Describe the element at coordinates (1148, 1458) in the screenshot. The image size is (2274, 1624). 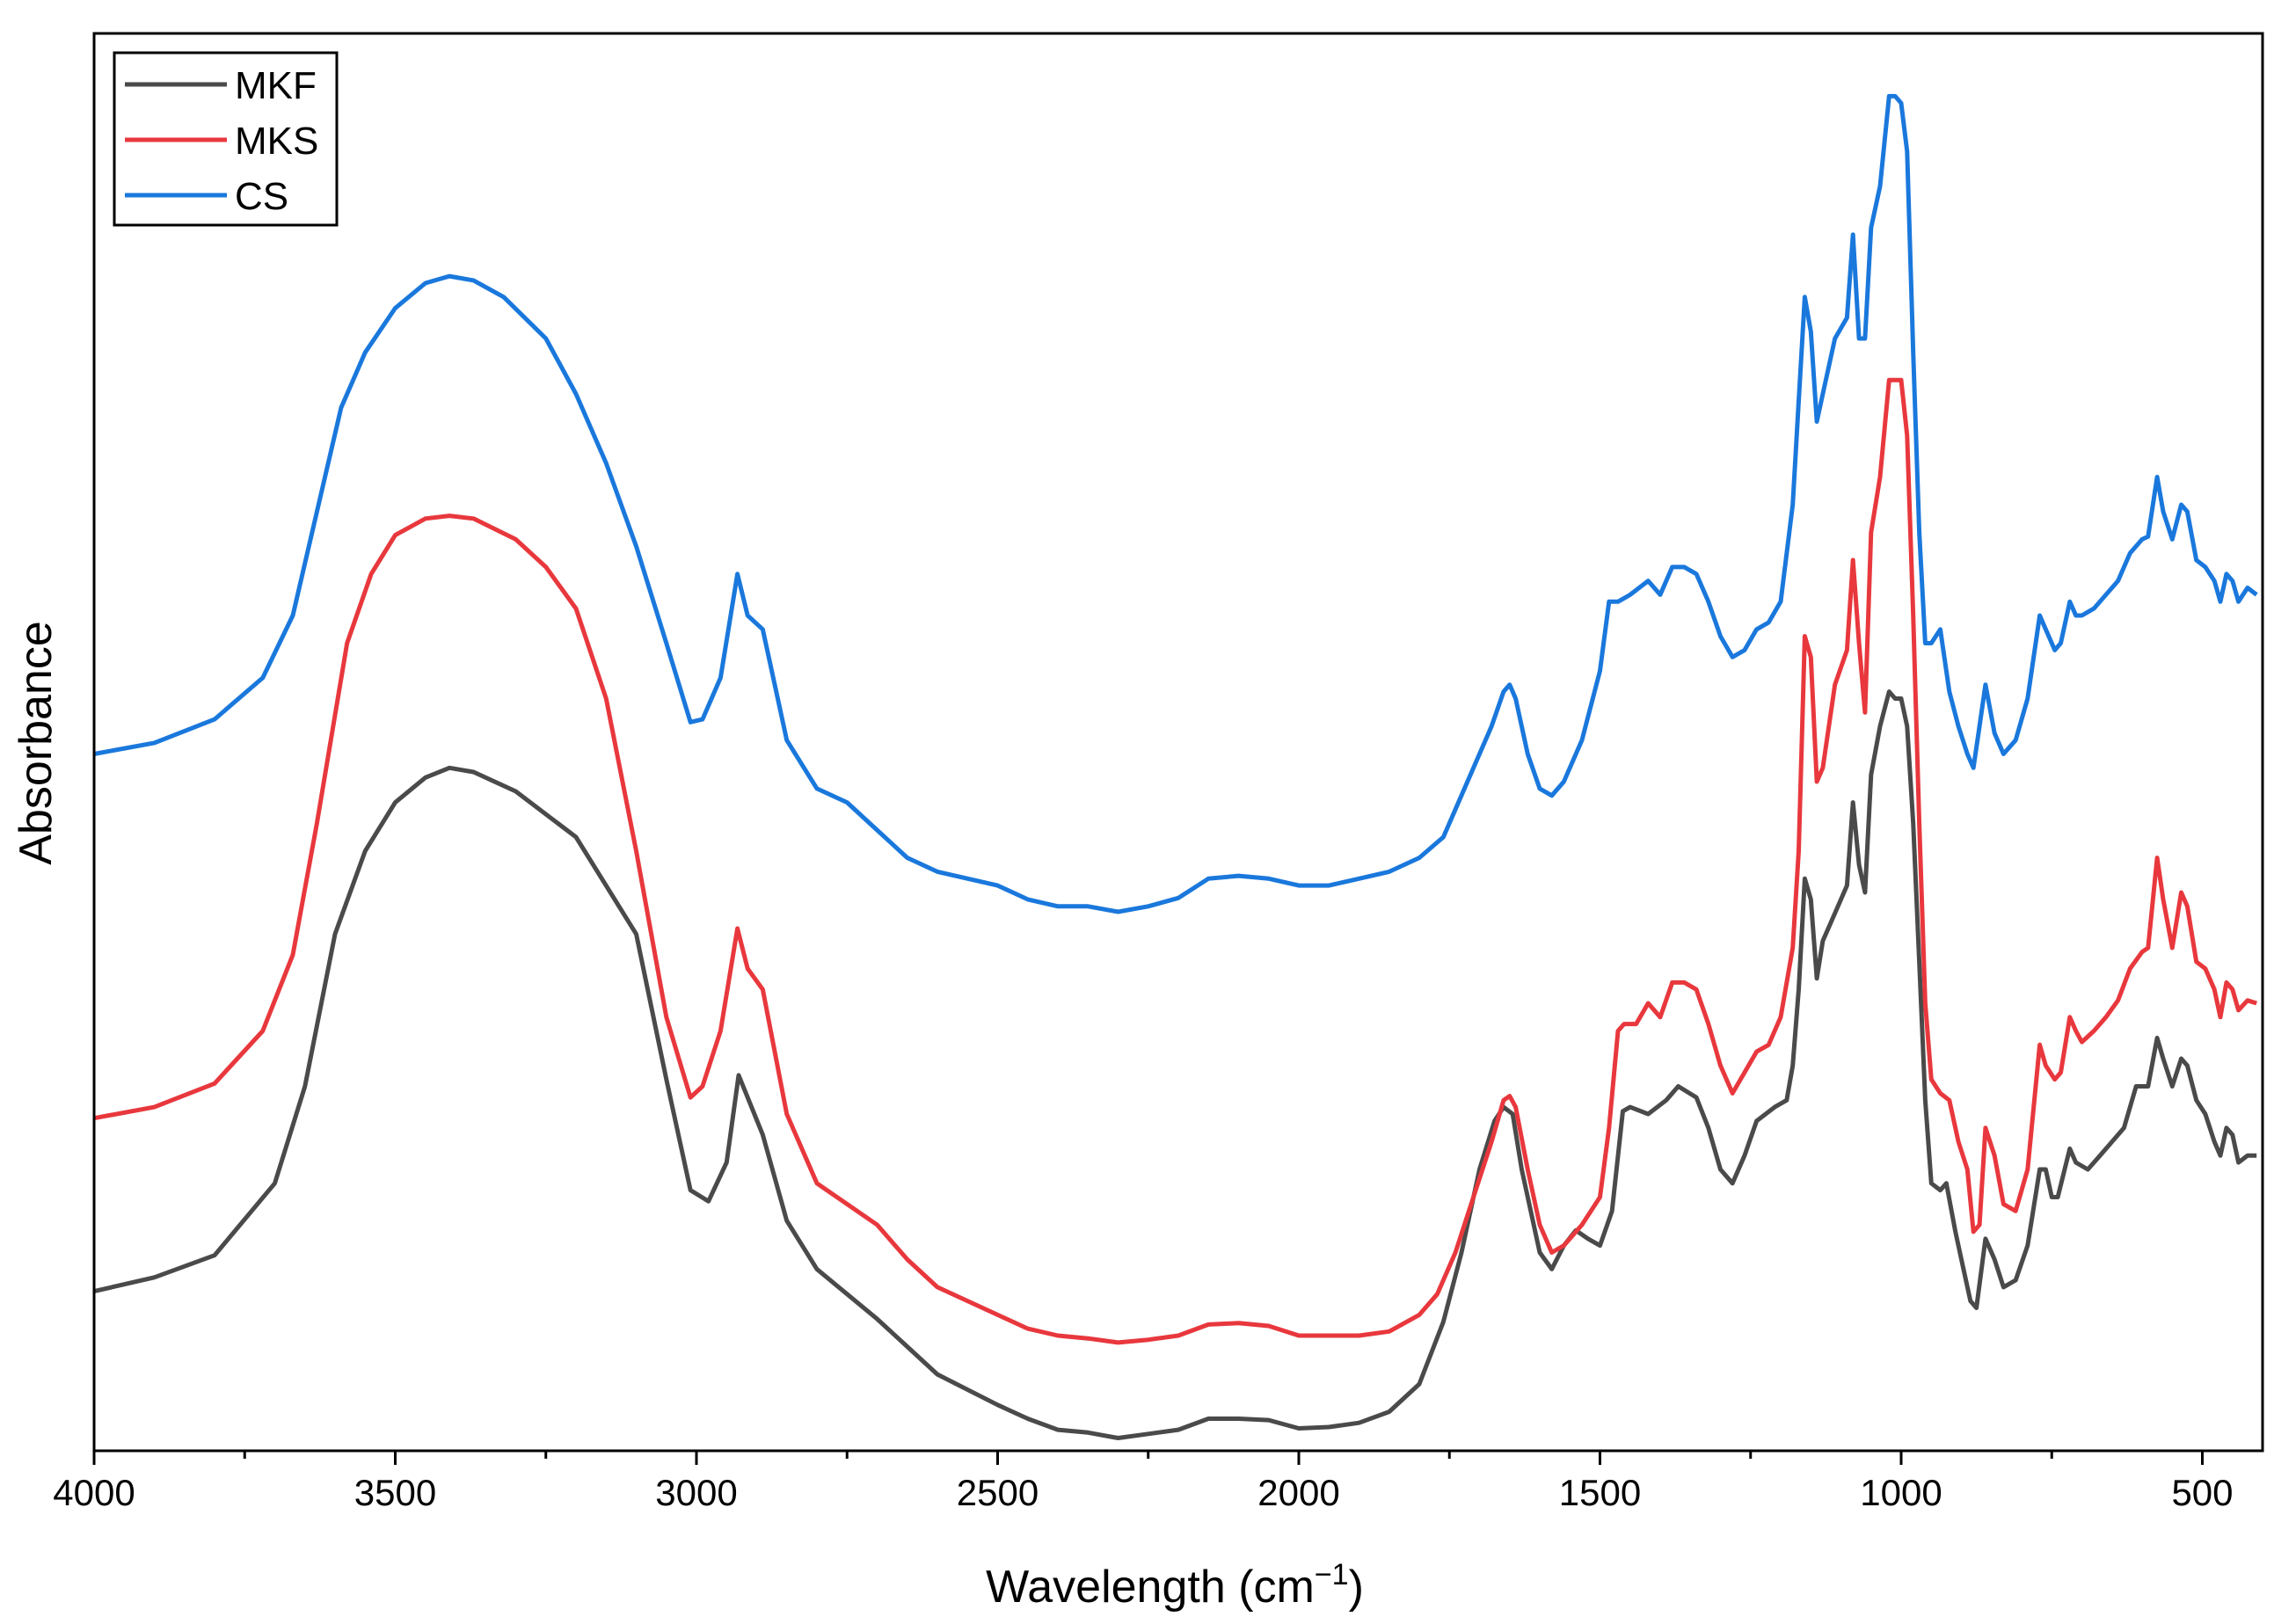
I see `x-axis-ticks` at that location.